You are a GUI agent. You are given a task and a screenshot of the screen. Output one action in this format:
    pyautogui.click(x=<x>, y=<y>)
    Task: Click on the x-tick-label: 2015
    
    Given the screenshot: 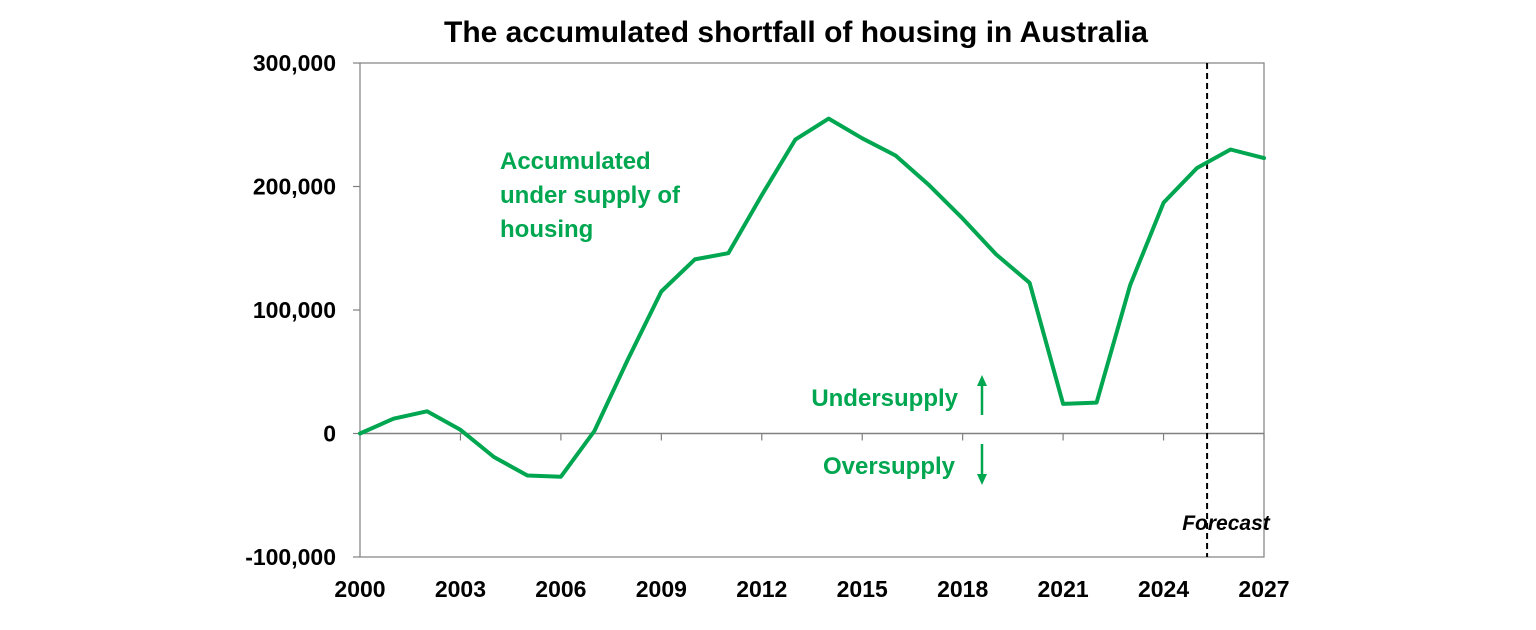 What is the action you would take?
    pyautogui.click(x=862, y=589)
    